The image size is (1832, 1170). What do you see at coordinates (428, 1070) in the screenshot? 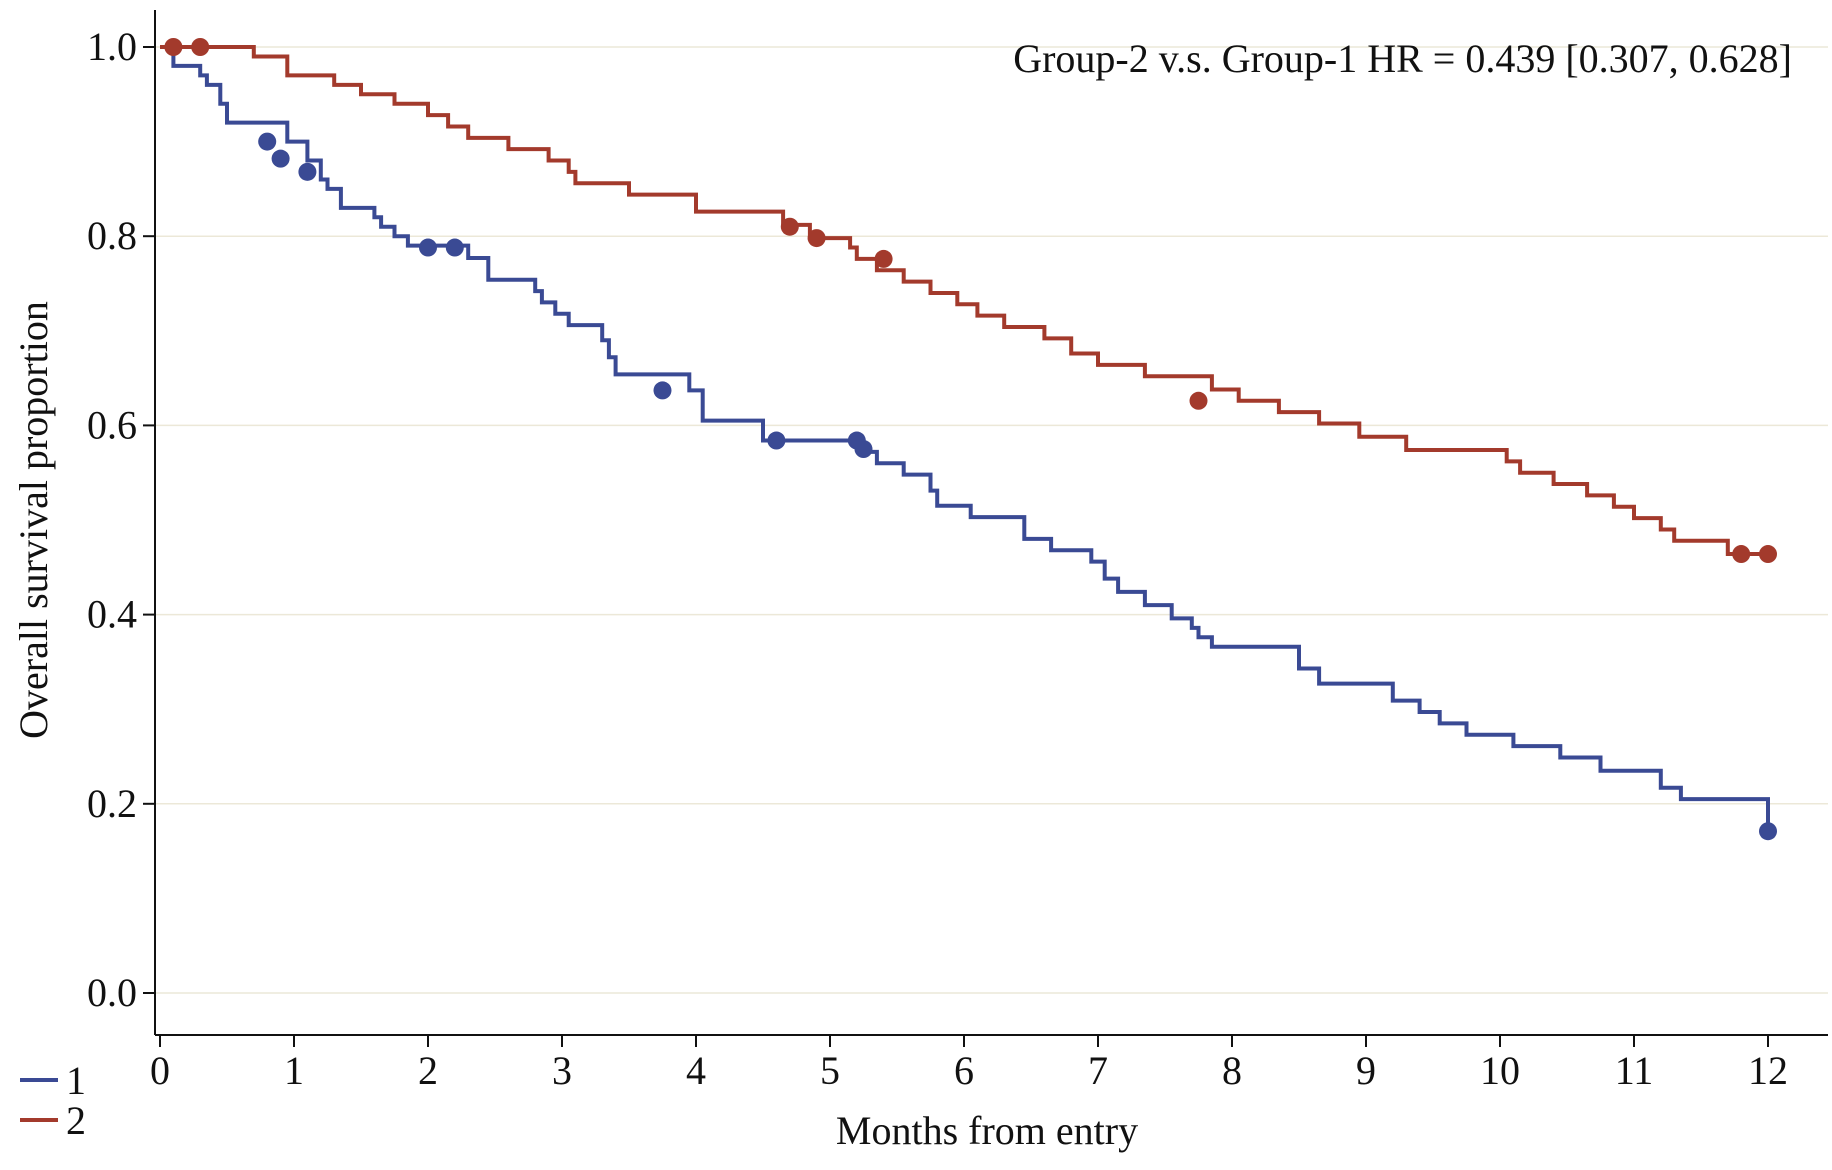
I see `x-tick-label: 2` at bounding box center [428, 1070].